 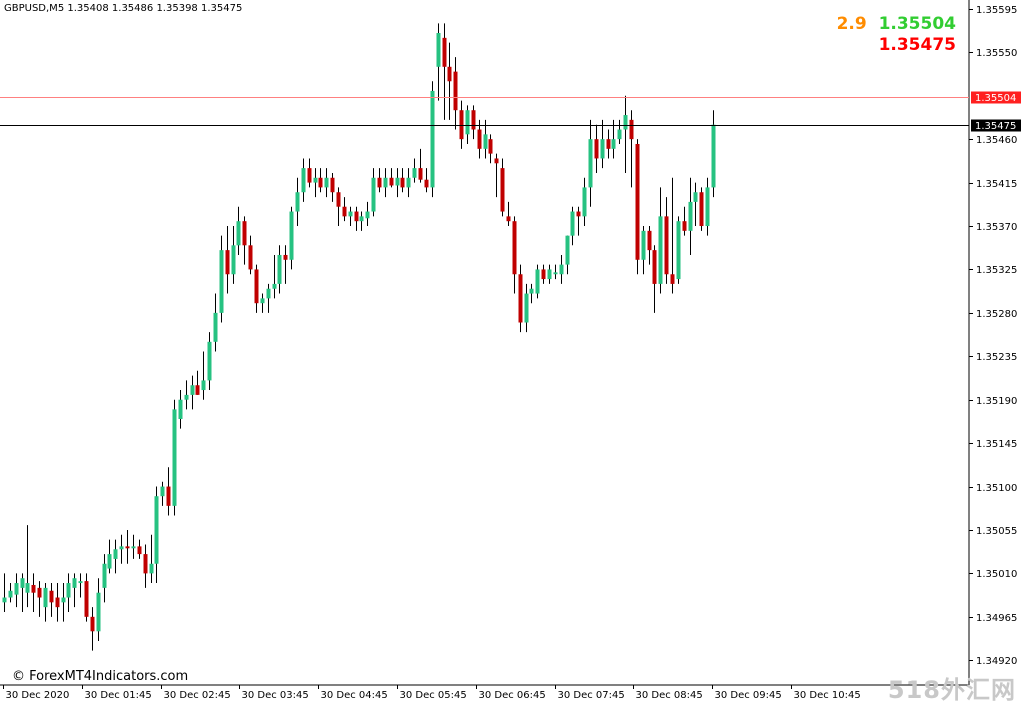 I want to click on time-tick-label: 30 Dec 03:45, so click(x=275, y=695).